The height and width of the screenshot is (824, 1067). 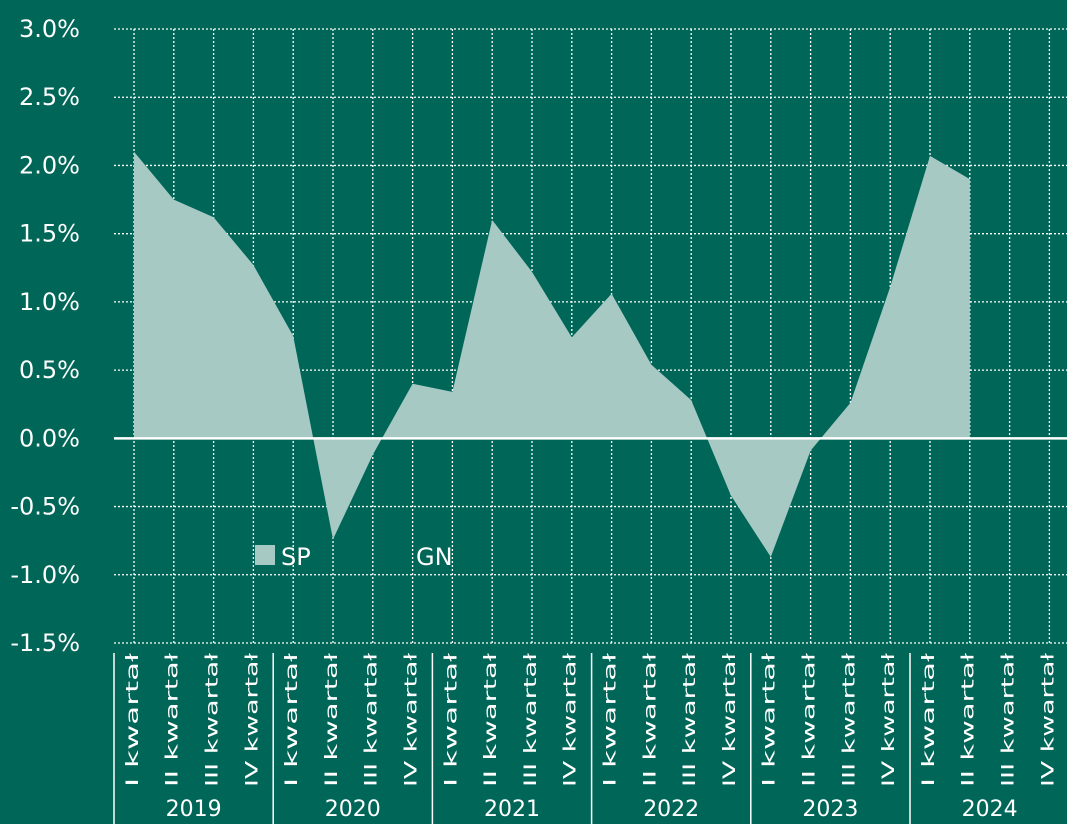 What do you see at coordinates (49, 234) in the screenshot?
I see `y-tick-label: 1.5%` at bounding box center [49, 234].